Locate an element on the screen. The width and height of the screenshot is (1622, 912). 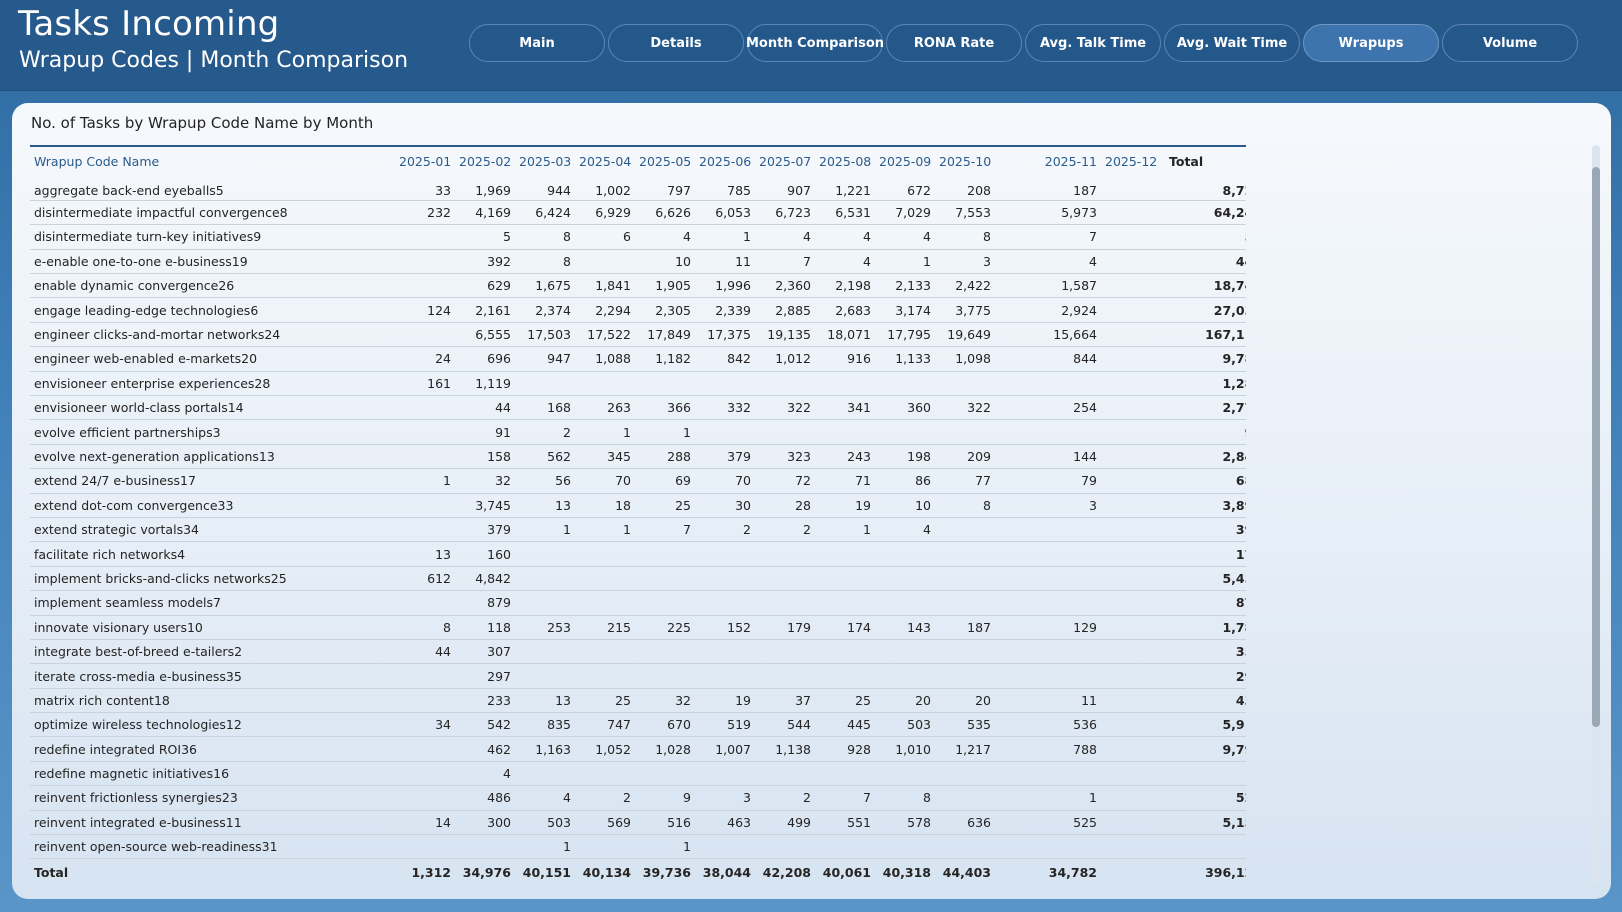
nav-button-details: Details is located at coordinates (676, 43).